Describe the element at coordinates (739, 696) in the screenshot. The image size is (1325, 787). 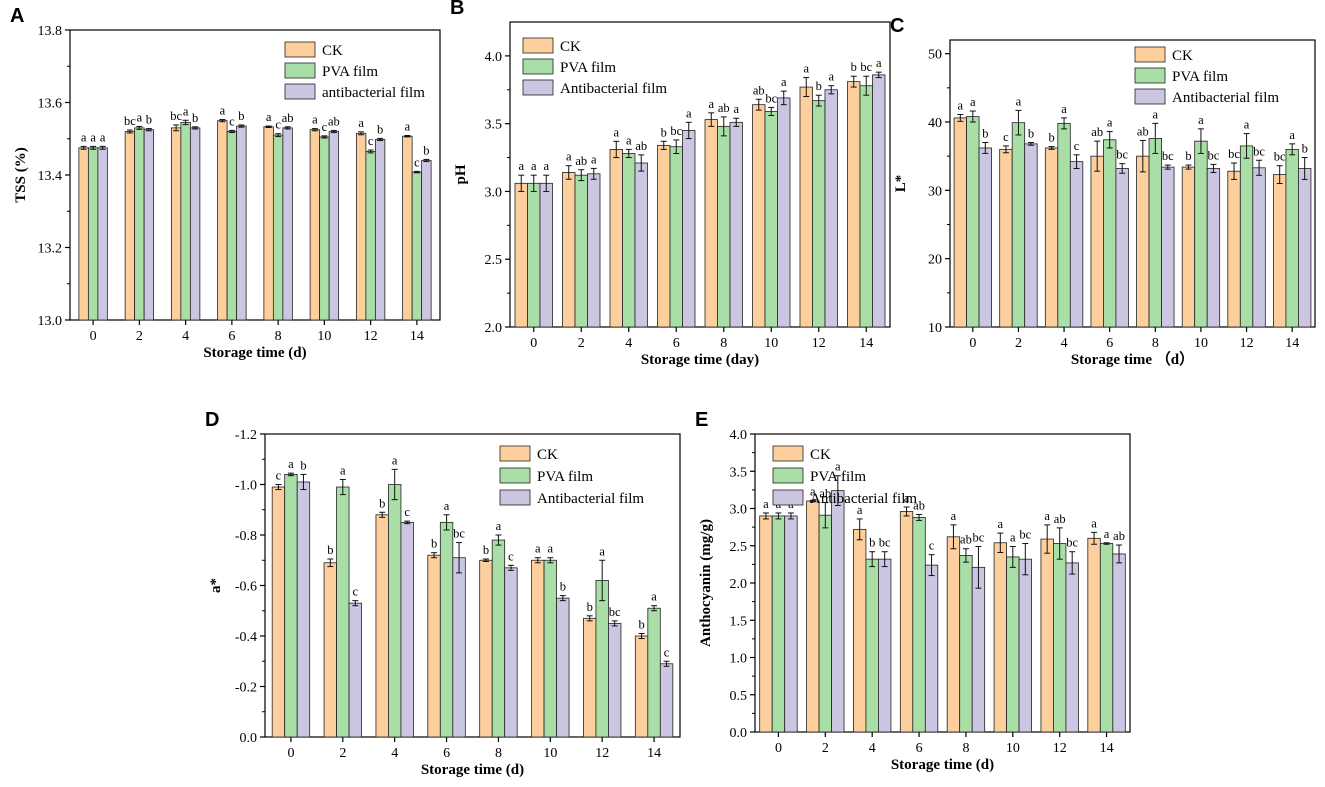
I see `y-tick-label: 0.5` at that location.